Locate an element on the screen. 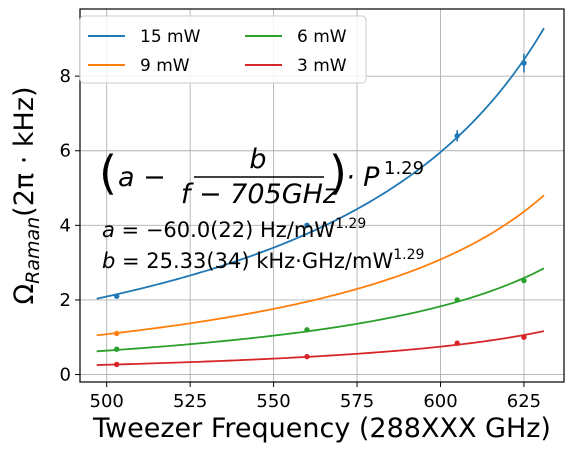  x-tick-label: 500 is located at coordinates (107, 401).